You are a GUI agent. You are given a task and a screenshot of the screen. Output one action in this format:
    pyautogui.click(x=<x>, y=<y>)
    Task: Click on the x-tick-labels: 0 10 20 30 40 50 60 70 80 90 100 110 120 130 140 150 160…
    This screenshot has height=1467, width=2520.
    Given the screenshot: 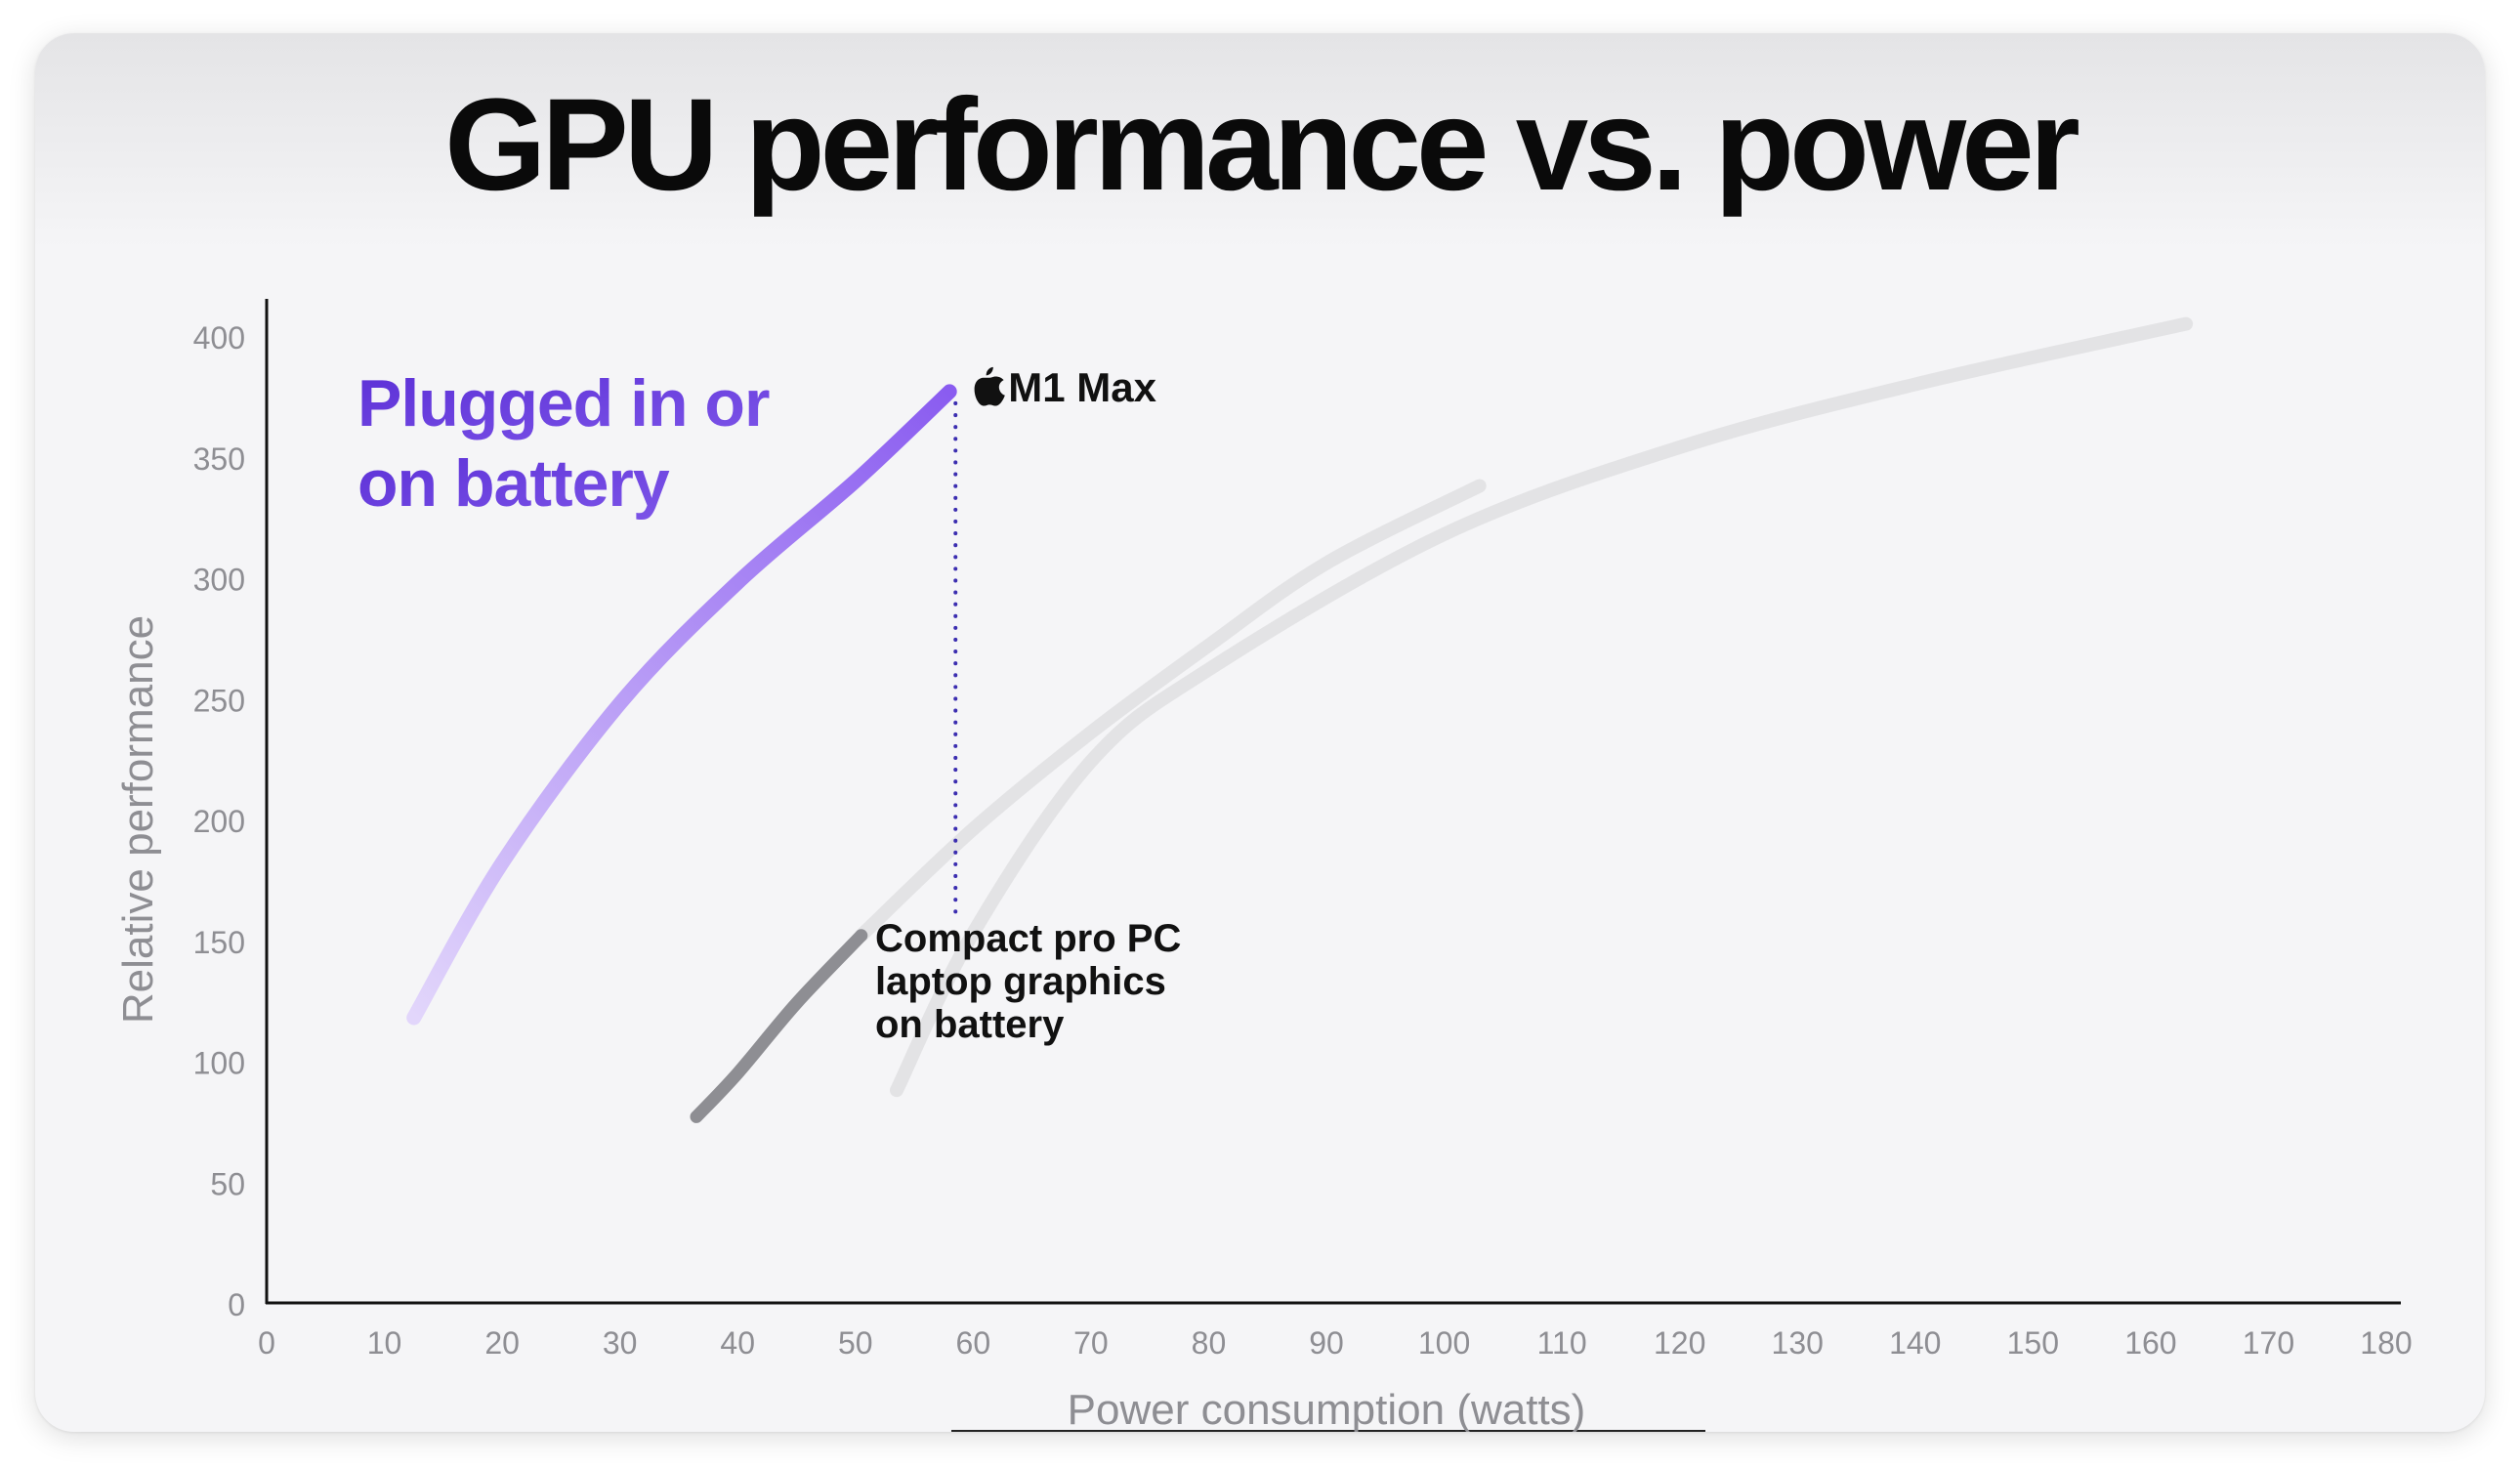 What is the action you would take?
    pyautogui.click(x=1335, y=1343)
    